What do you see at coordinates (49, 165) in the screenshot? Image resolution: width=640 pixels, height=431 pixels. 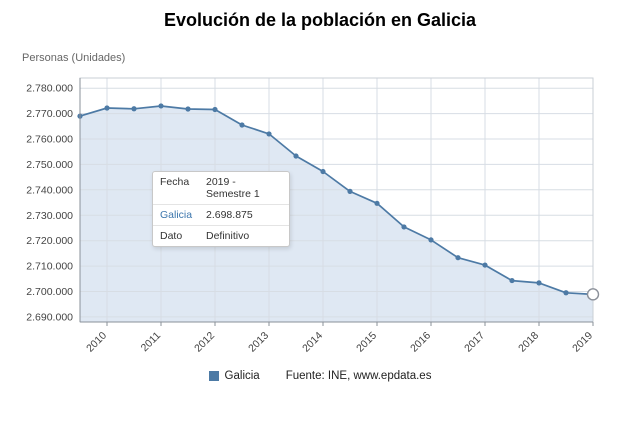 I see `y-tick-label: 2.750.000` at bounding box center [49, 165].